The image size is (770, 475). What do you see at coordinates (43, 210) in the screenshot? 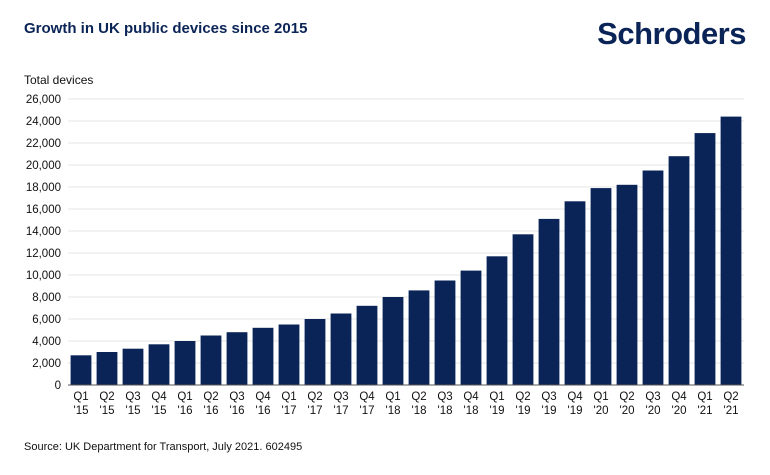
I see `y-tick-label: 16,000` at bounding box center [43, 210].